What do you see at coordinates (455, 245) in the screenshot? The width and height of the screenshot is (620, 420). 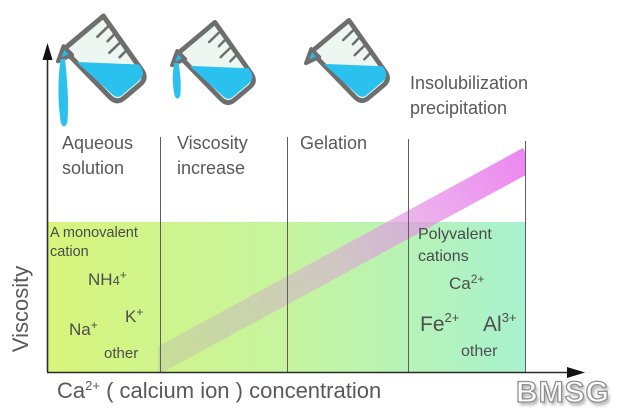 I see `polyvalent-region-title: Polyvalent cations` at bounding box center [455, 245].